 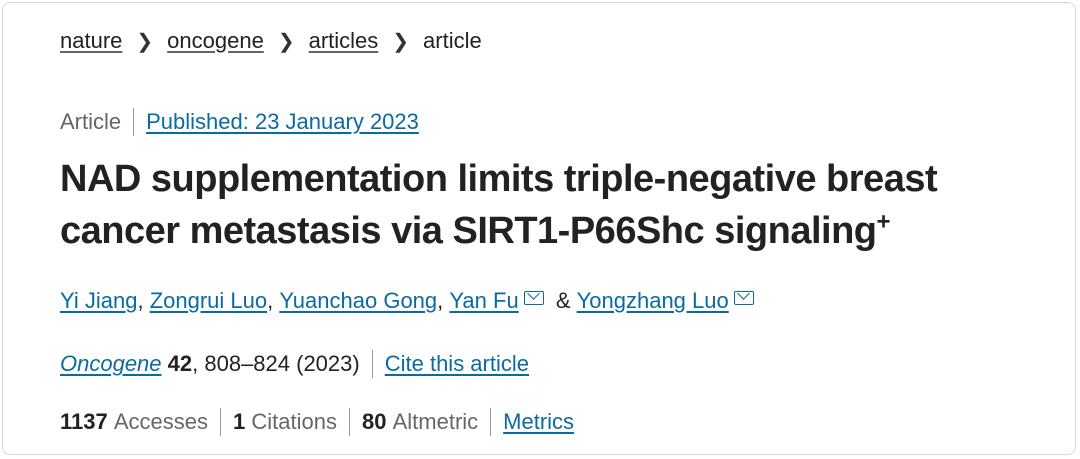 What do you see at coordinates (294, 421) in the screenshot?
I see `citations-label: Citations` at bounding box center [294, 421].